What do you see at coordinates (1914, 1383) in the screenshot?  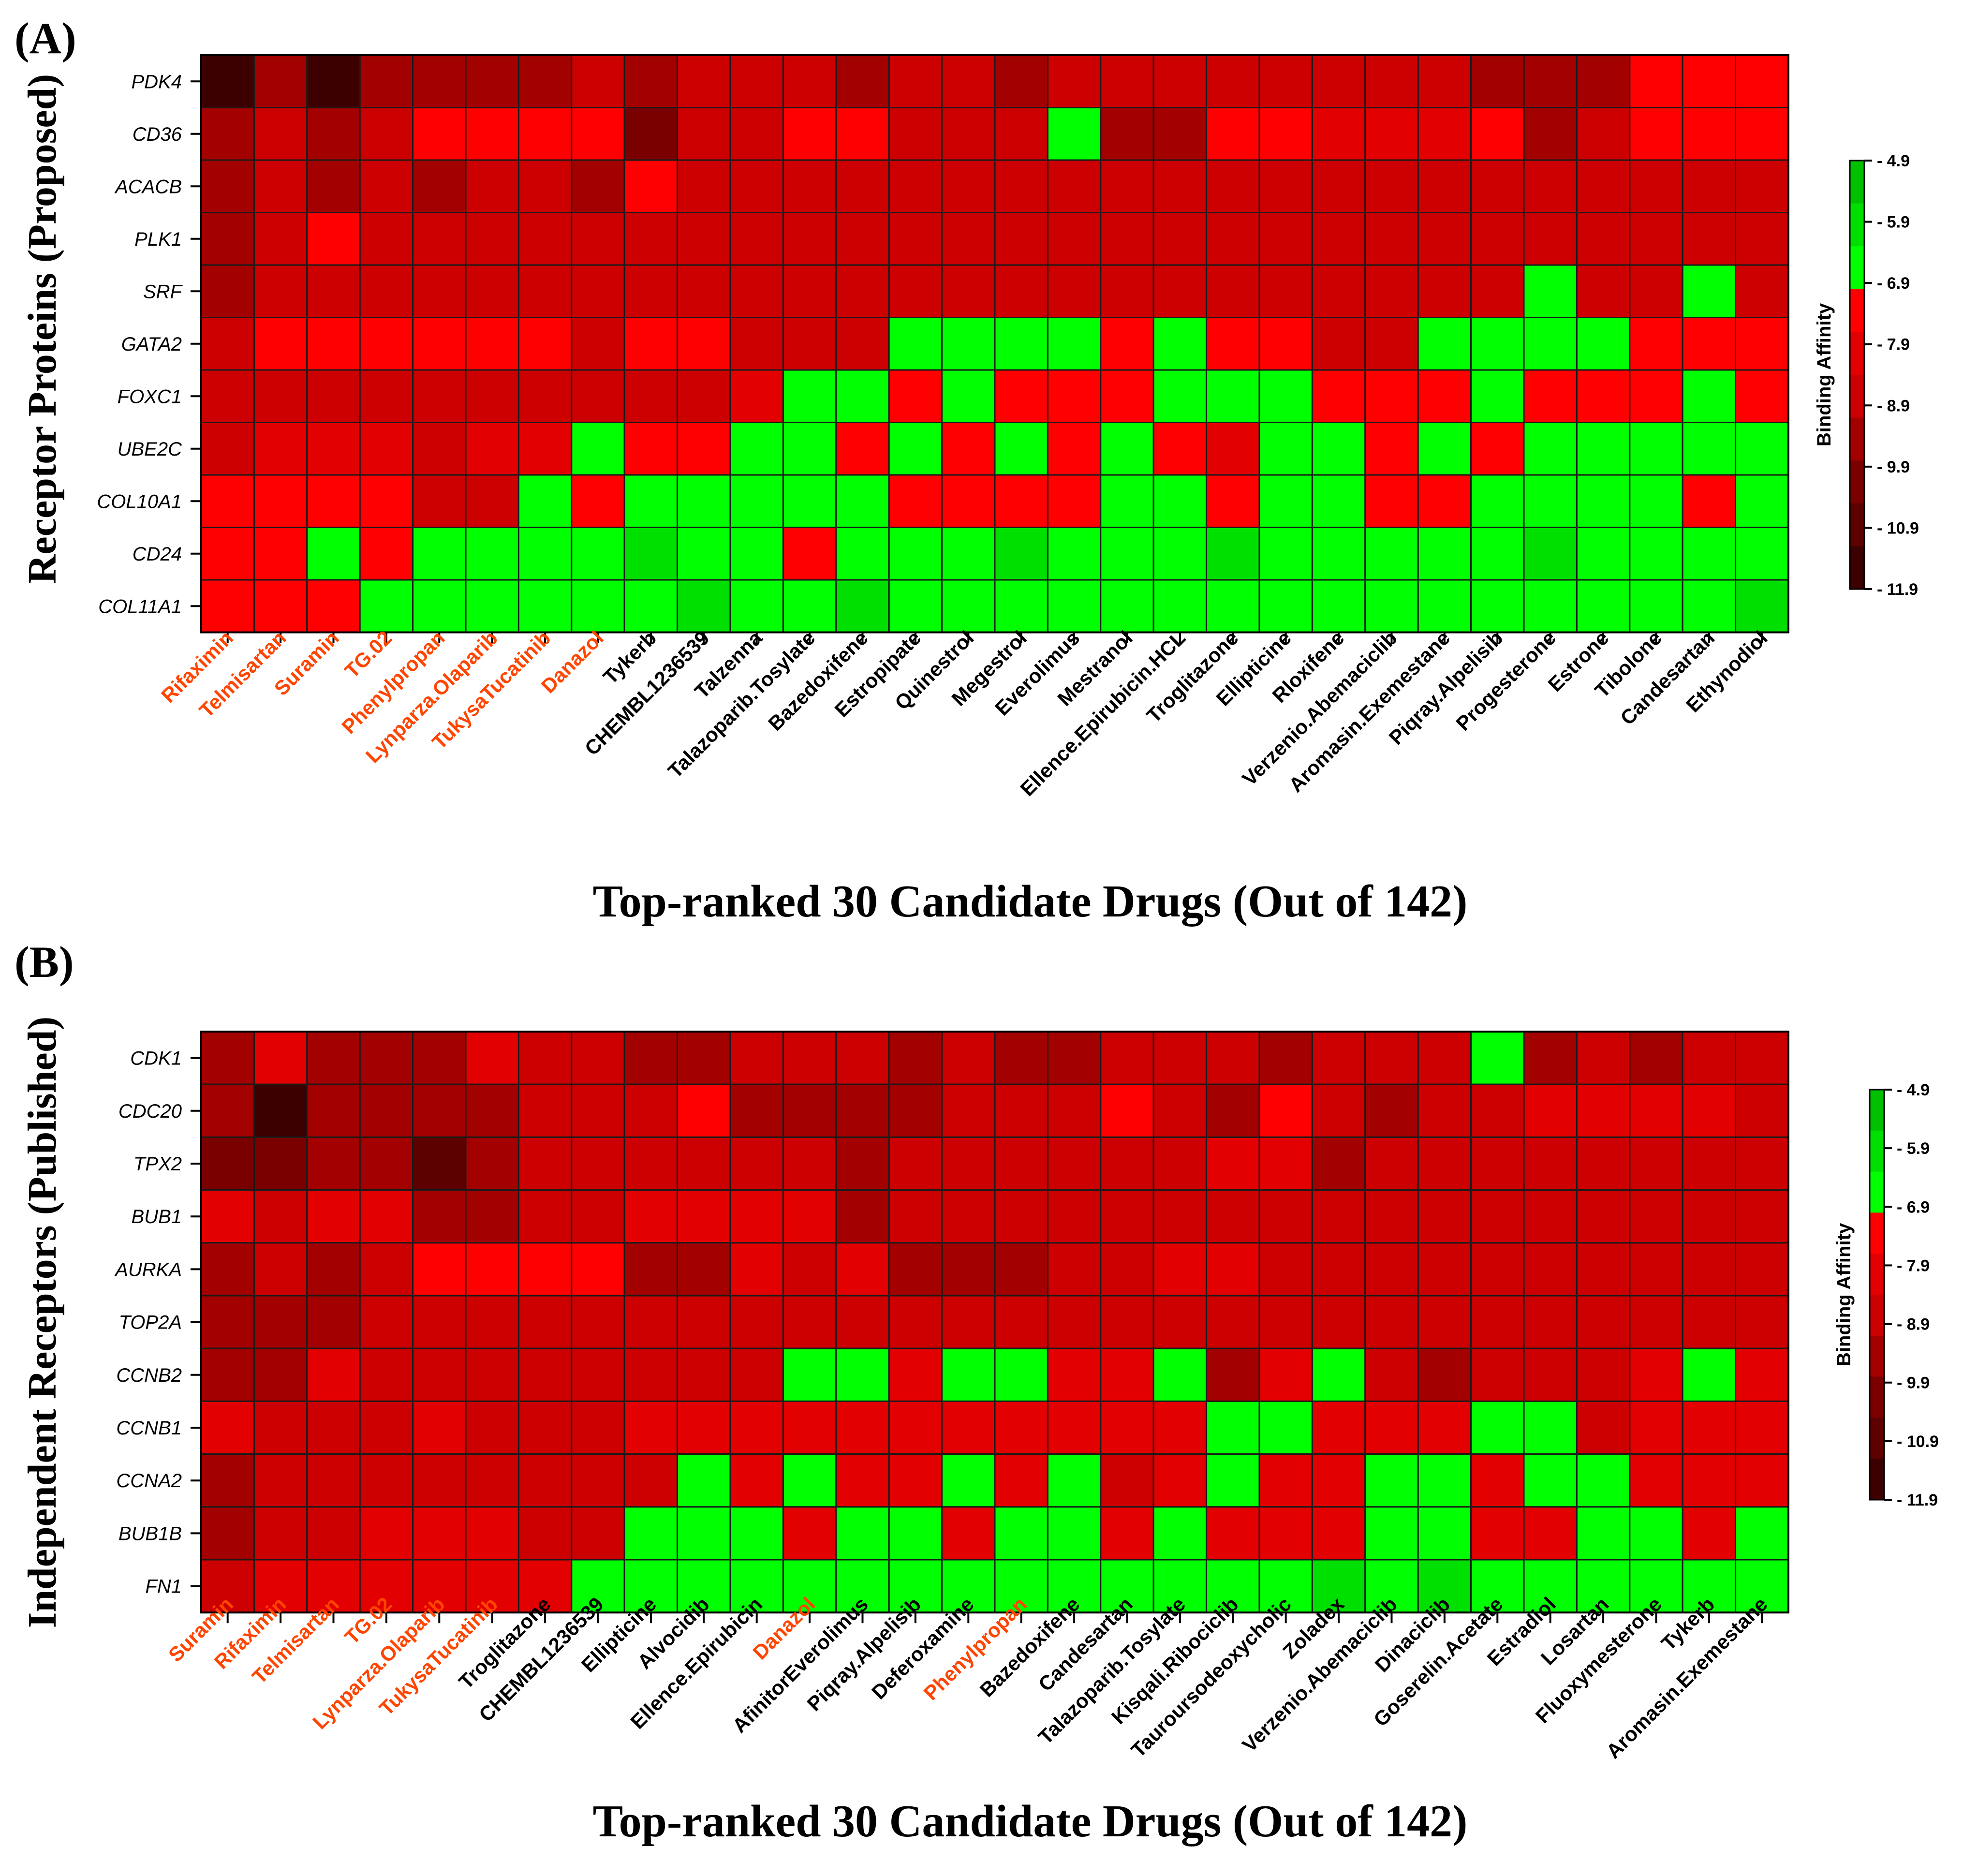 I see `legend-tick-label: - 9.9` at bounding box center [1914, 1383].